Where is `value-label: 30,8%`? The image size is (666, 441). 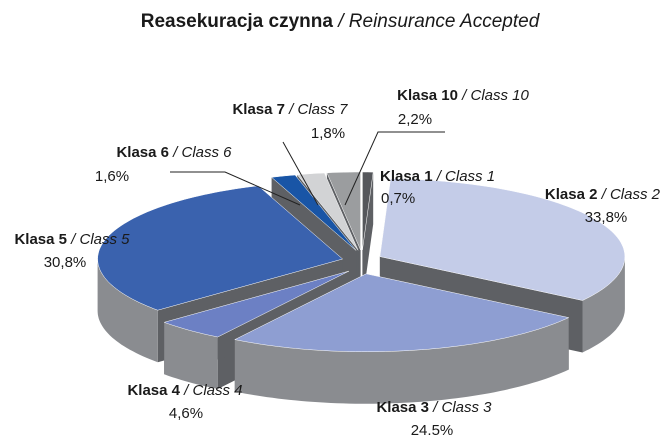
value-label: 30,8% is located at coordinates (65, 262).